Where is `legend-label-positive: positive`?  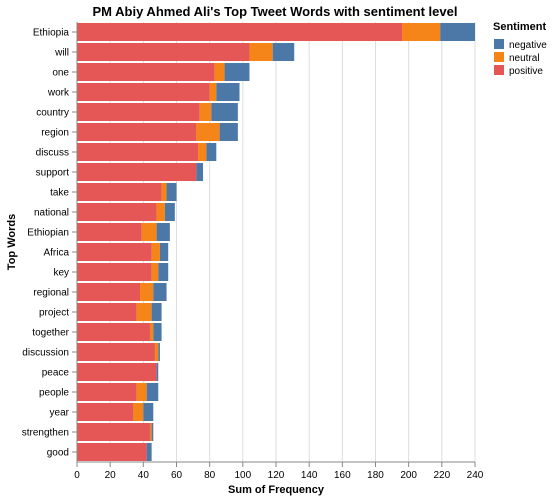
legend-label-positive: positive is located at coordinates (526, 71).